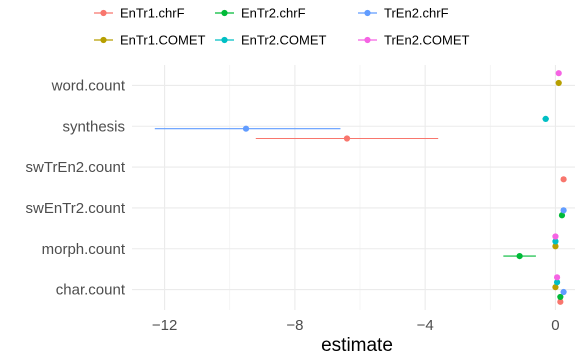  What do you see at coordinates (560, 297) in the screenshot?
I see `point-entr2-chrf-char-count` at bounding box center [560, 297].